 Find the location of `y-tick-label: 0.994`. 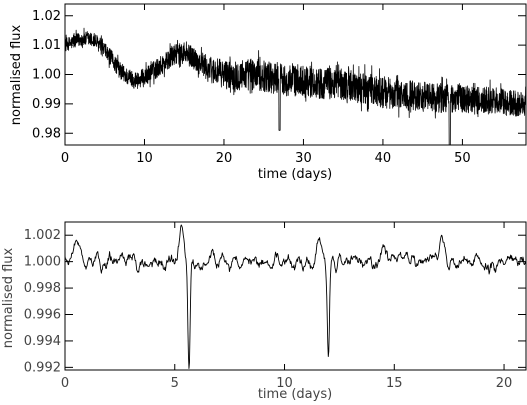

y-tick-label: 0.994 is located at coordinates (42, 341).